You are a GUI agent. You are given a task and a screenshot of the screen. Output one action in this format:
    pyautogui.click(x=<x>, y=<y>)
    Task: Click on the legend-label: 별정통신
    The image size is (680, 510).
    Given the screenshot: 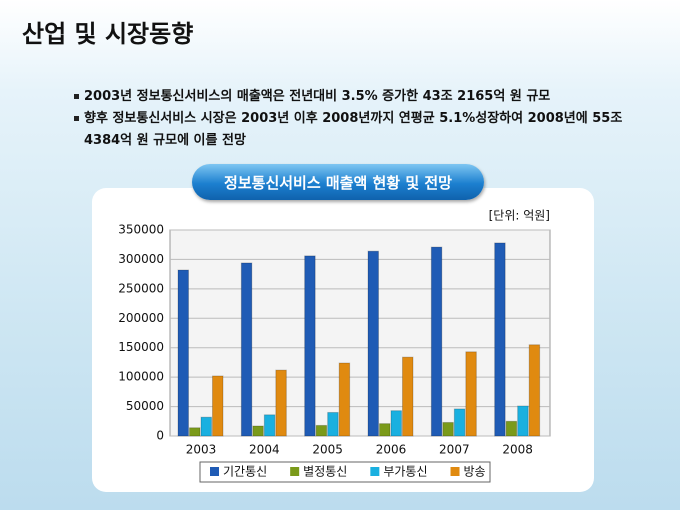 What is the action you would take?
    pyautogui.click(x=325, y=472)
    